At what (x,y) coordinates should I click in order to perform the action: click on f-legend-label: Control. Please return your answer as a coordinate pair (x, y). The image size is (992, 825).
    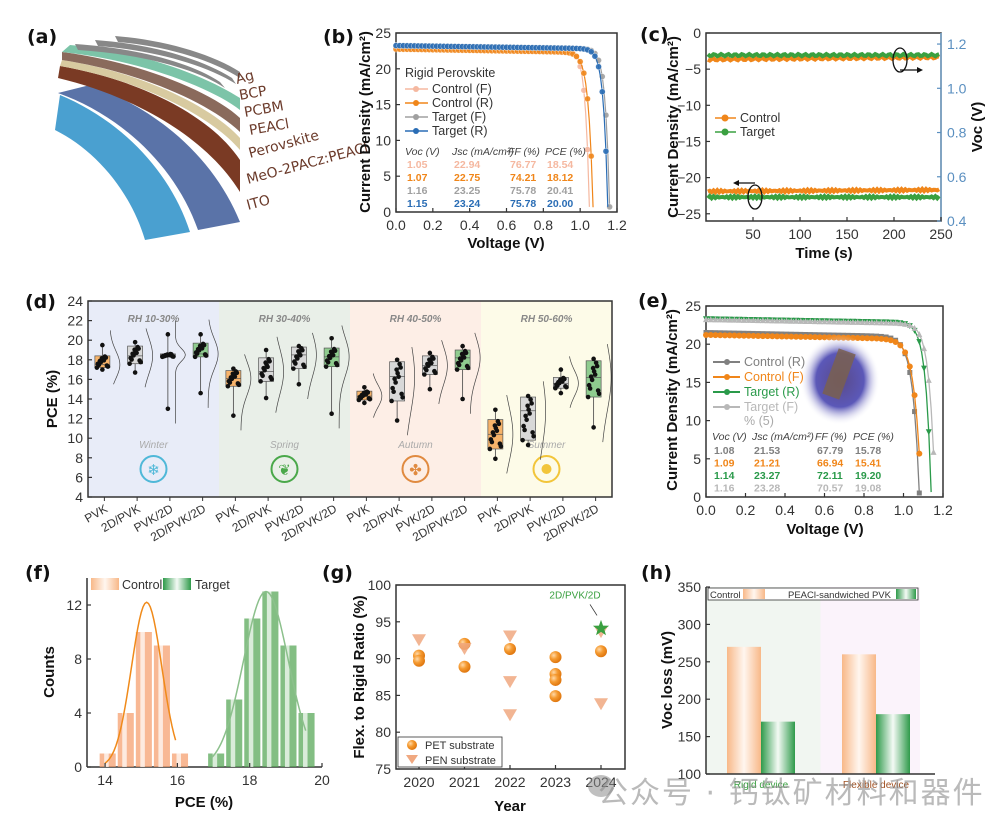
    Looking at the image, I should click on (142, 585).